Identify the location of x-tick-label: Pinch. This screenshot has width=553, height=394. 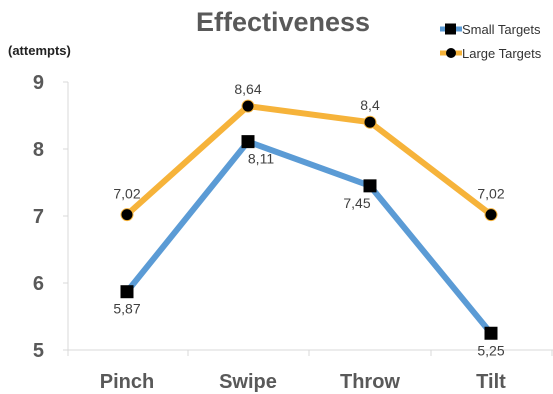
(127, 382).